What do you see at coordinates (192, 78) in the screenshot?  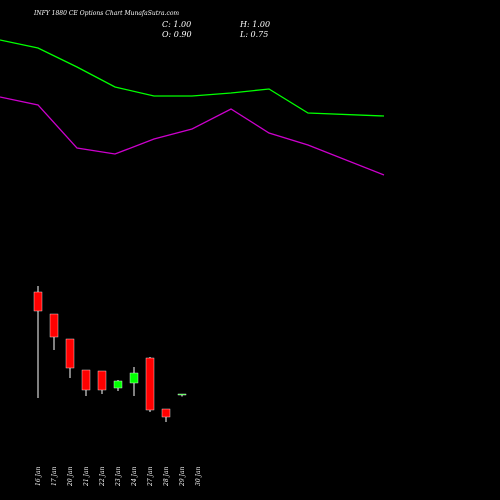 I see `upper-band-line` at bounding box center [192, 78].